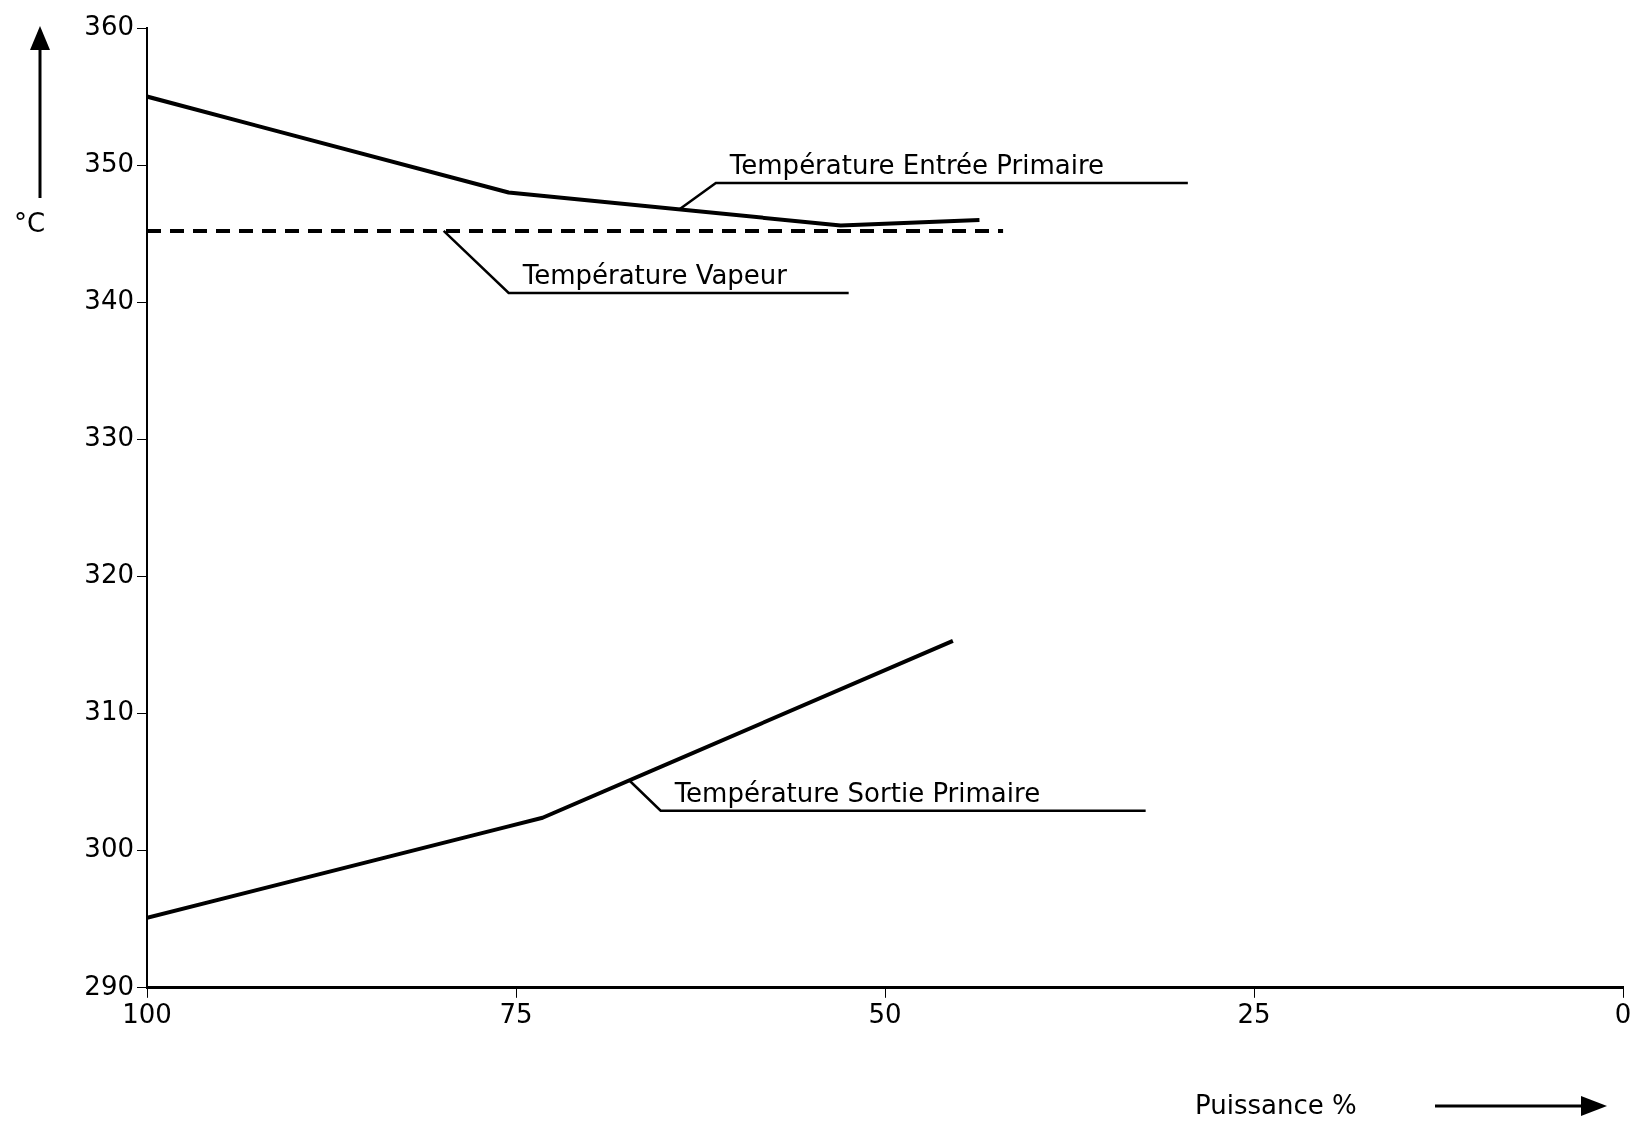 The image size is (1639, 1131). I want to click on y-tick-label: 330, so click(109, 437).